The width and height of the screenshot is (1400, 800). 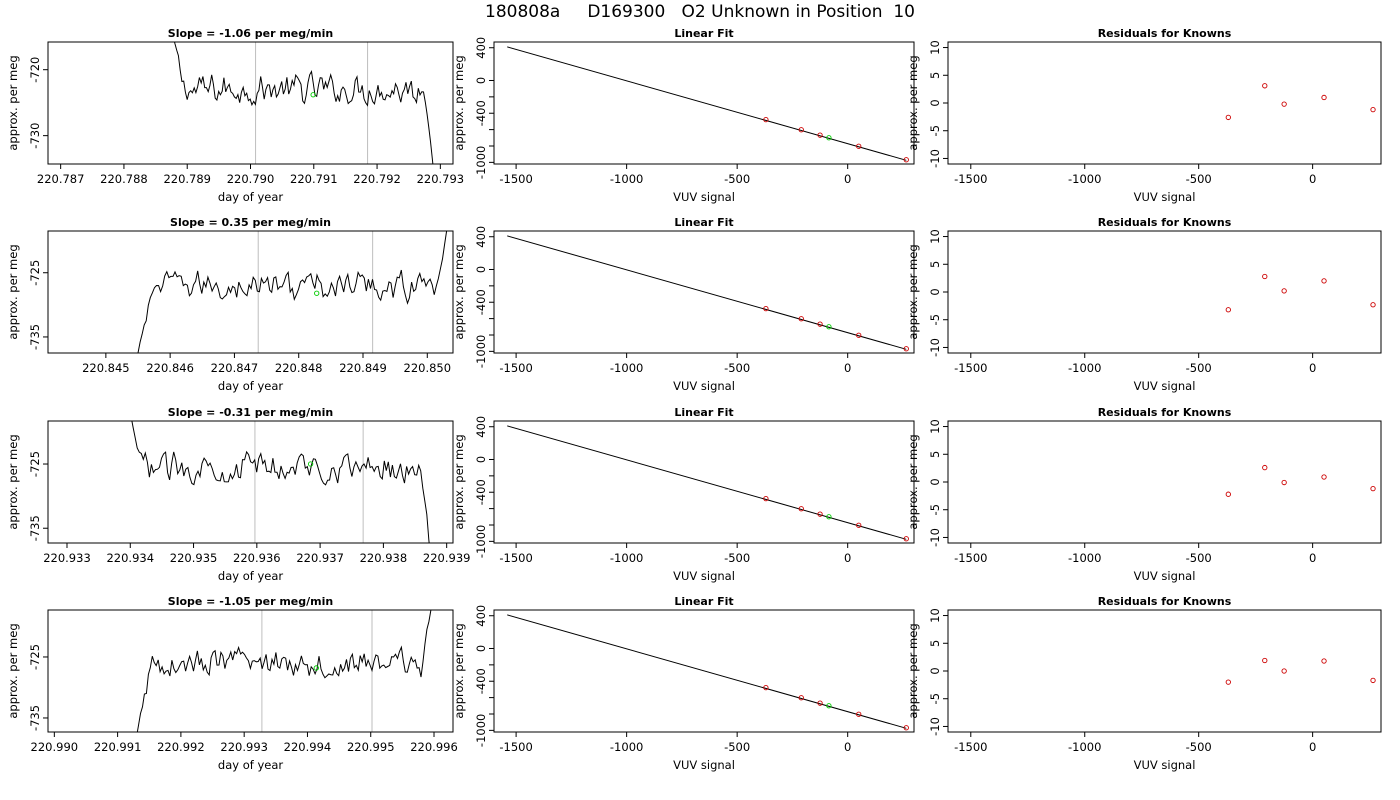 What do you see at coordinates (434, 747) in the screenshot?
I see `trace-xtick-label: 220.996` at bounding box center [434, 747].